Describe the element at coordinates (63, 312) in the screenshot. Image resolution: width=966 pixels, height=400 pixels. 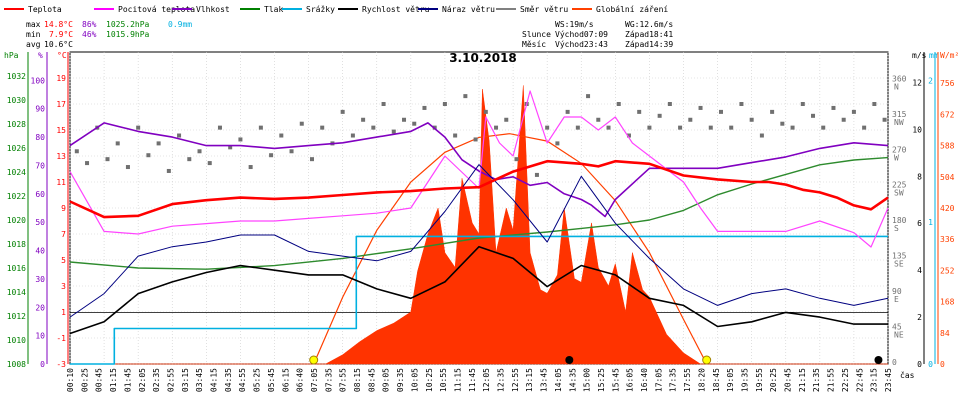
I see `axis-tick-degc: 1` at that location.